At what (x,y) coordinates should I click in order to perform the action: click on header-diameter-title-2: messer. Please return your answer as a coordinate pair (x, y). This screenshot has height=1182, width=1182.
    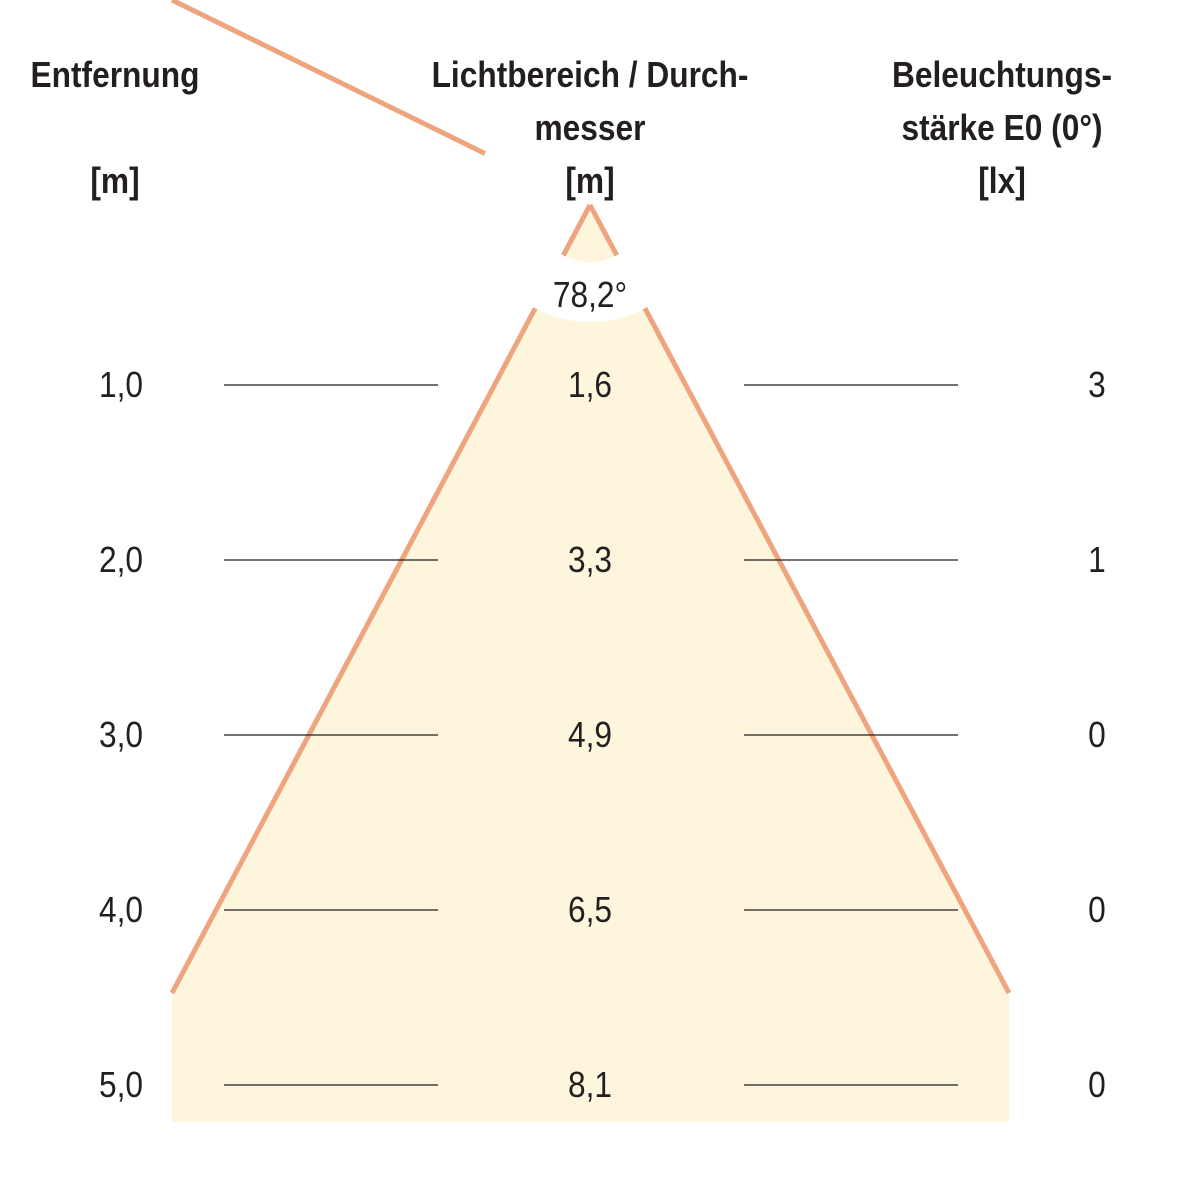
    Looking at the image, I should click on (590, 127).